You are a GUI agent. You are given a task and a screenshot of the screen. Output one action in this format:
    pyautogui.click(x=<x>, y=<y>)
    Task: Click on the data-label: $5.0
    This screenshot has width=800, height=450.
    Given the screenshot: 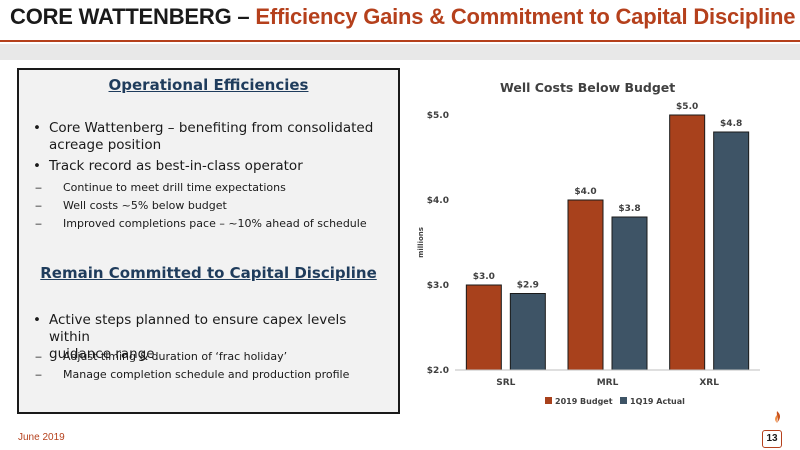 What is the action you would take?
    pyautogui.click(x=687, y=107)
    